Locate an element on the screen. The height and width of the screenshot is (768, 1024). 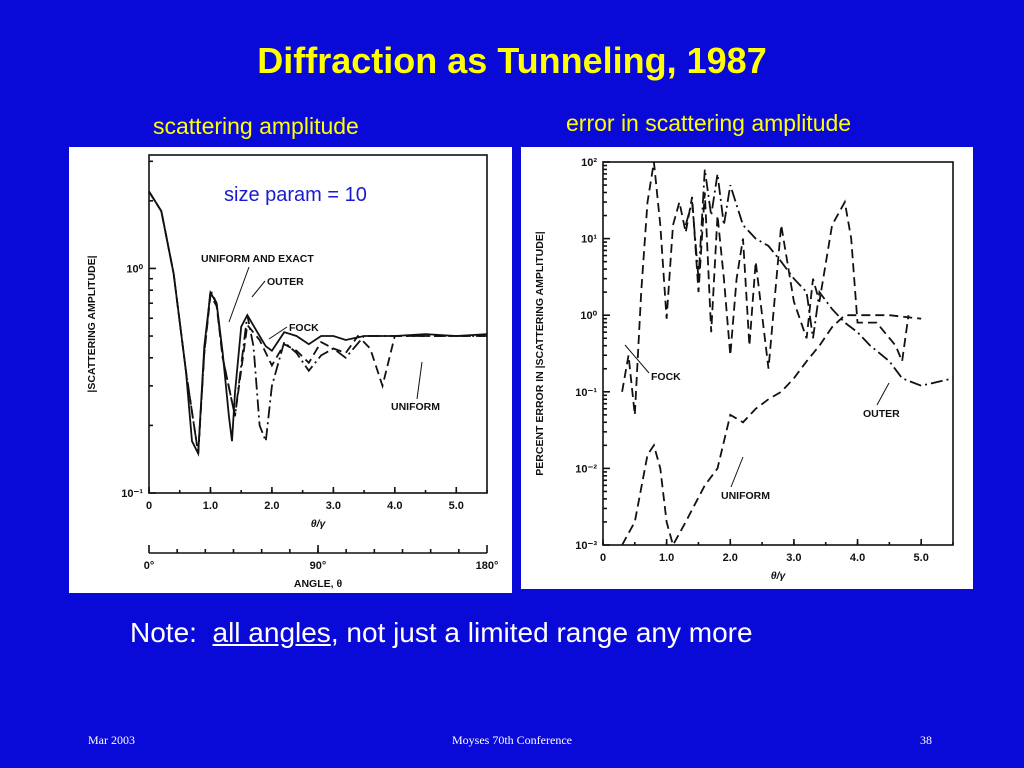
footer-date: Mar 2003 is located at coordinates (111, 740).